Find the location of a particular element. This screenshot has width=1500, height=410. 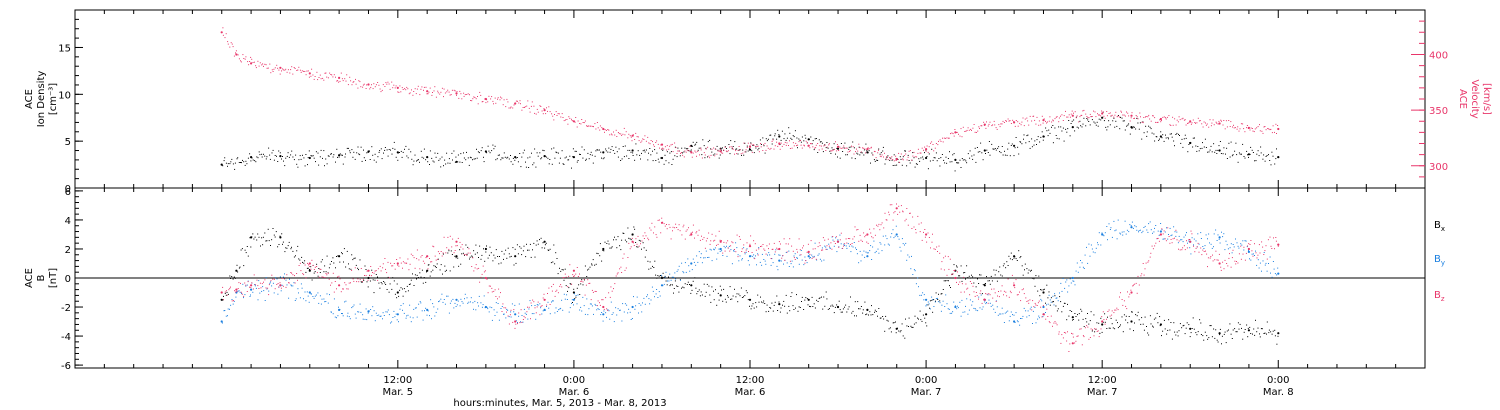

velocity-point is located at coordinates (309, 73).